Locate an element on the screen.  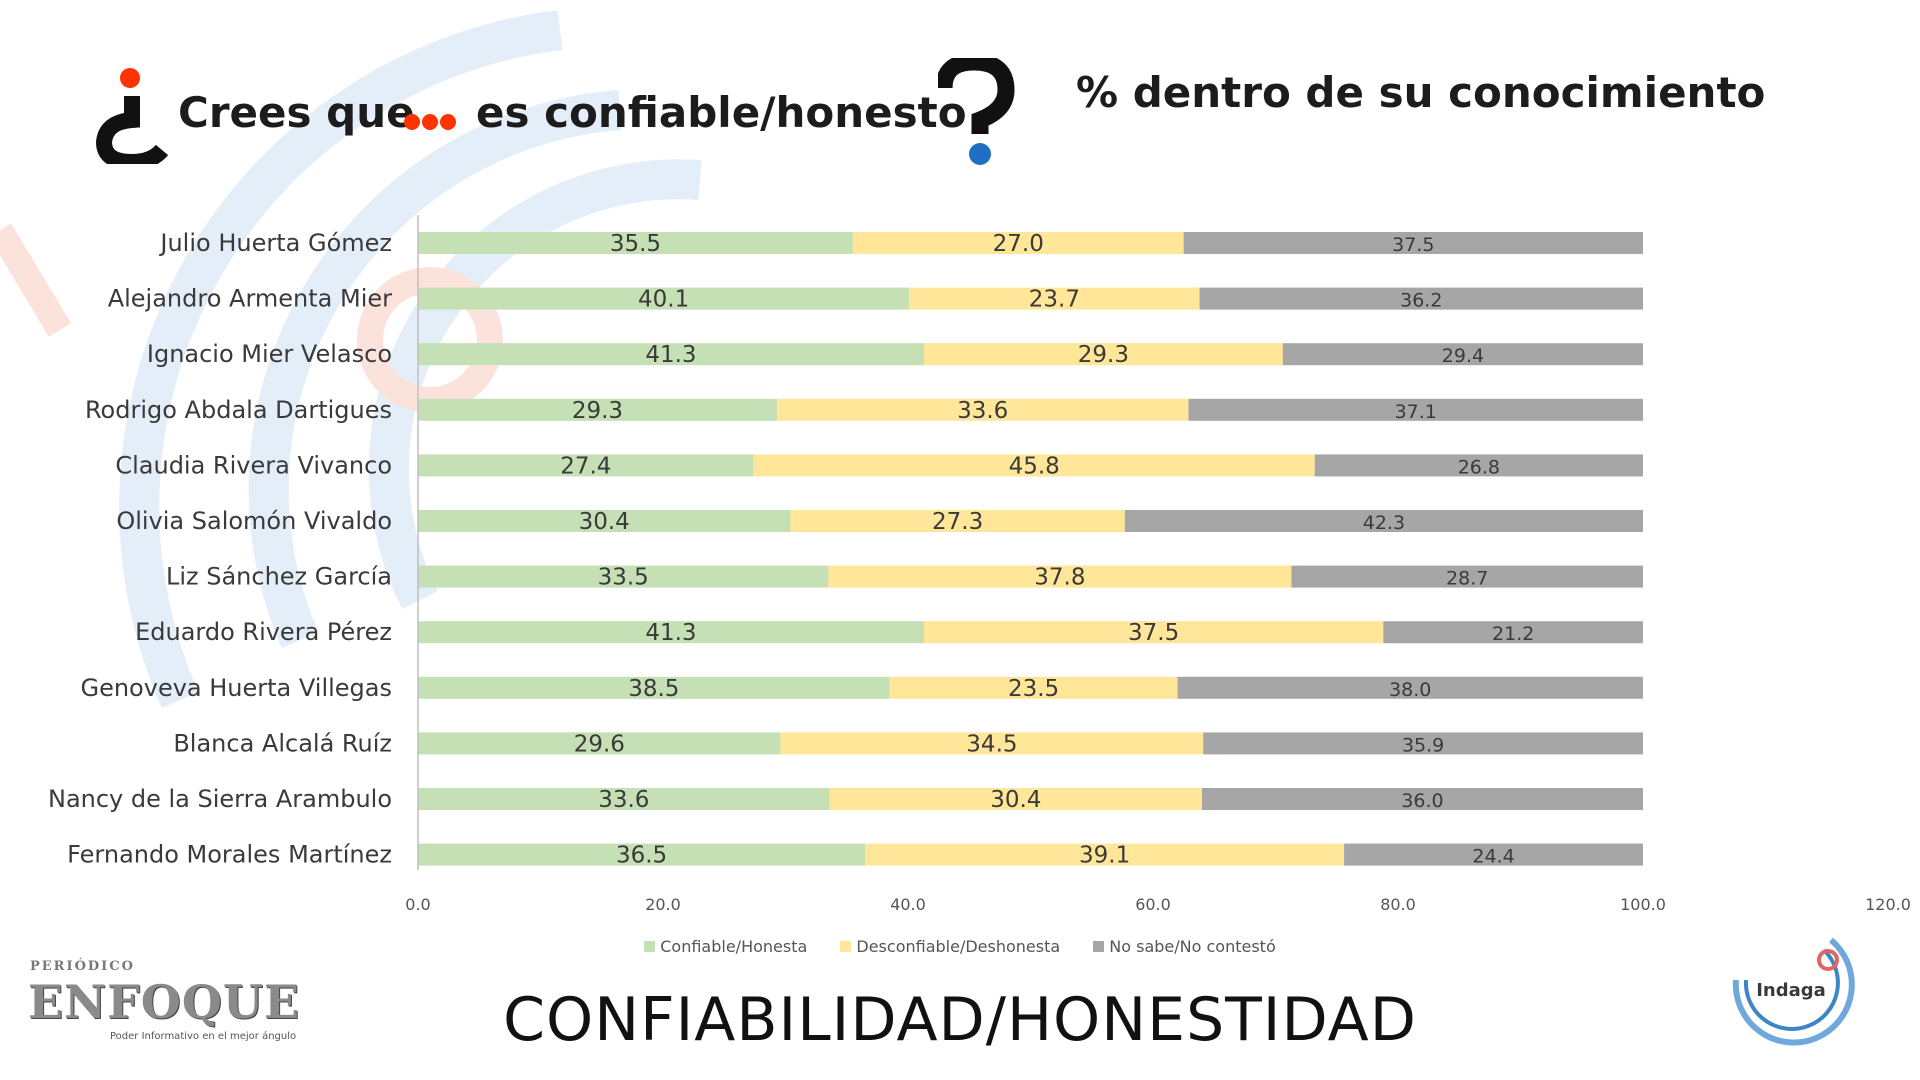
category-label: Liz Sánchez García is located at coordinates (279, 577).